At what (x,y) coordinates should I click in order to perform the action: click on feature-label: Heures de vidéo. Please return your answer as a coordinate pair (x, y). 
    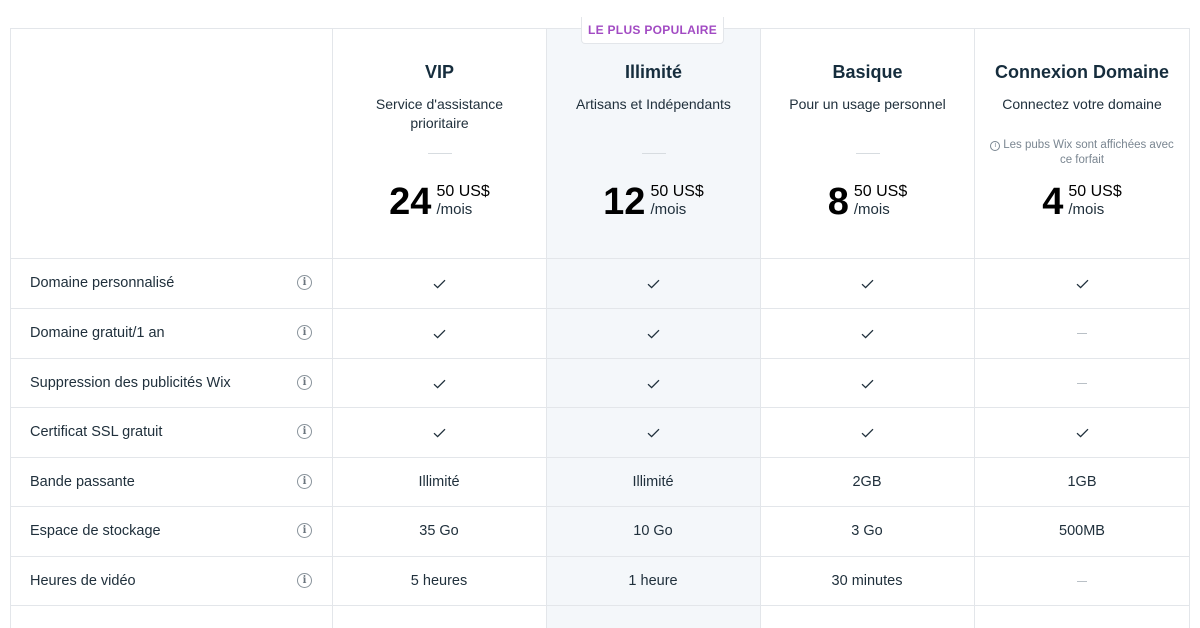
    Looking at the image, I should click on (83, 581).